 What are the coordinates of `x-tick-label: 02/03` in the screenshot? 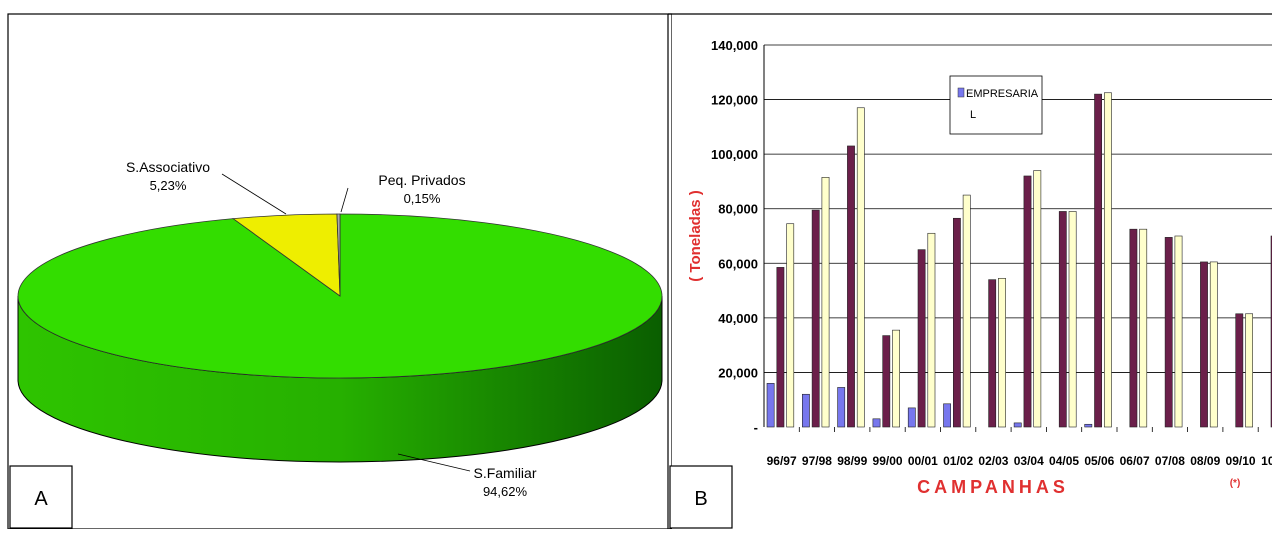 It's located at (993, 461).